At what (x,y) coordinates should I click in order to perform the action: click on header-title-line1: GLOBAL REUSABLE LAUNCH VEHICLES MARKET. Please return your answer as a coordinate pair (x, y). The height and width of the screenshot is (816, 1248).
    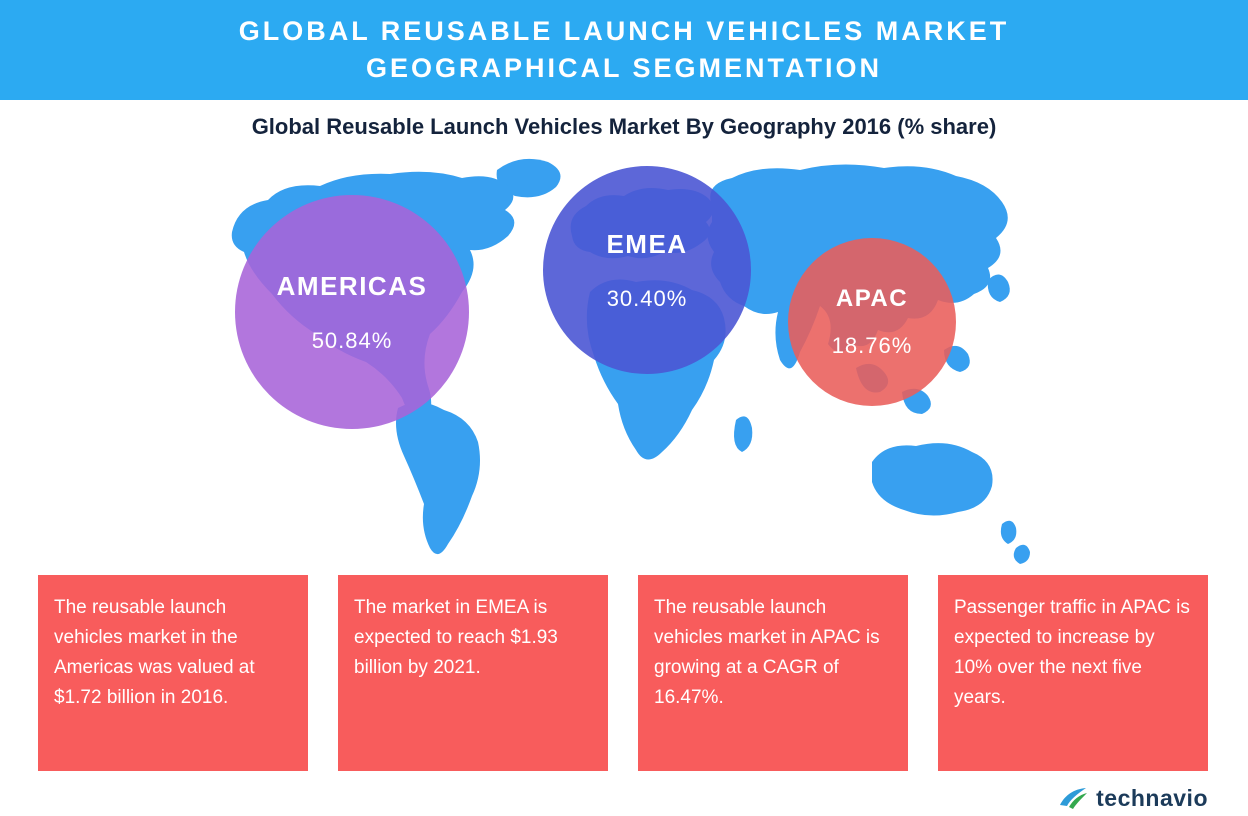
    Looking at the image, I should click on (624, 31).